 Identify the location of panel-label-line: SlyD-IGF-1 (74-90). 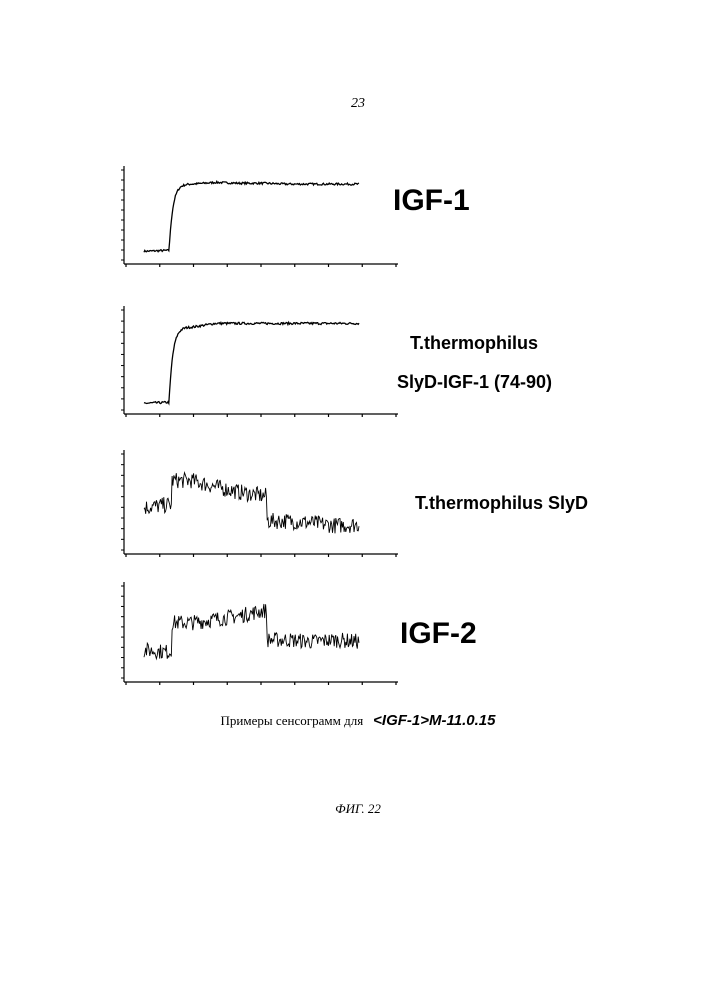
(474, 382).